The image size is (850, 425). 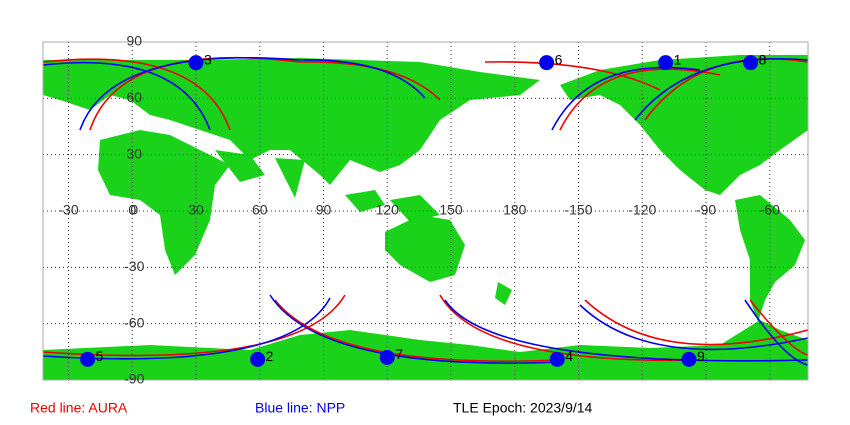 What do you see at coordinates (68, 210) in the screenshot?
I see `lon-label: -30` at bounding box center [68, 210].